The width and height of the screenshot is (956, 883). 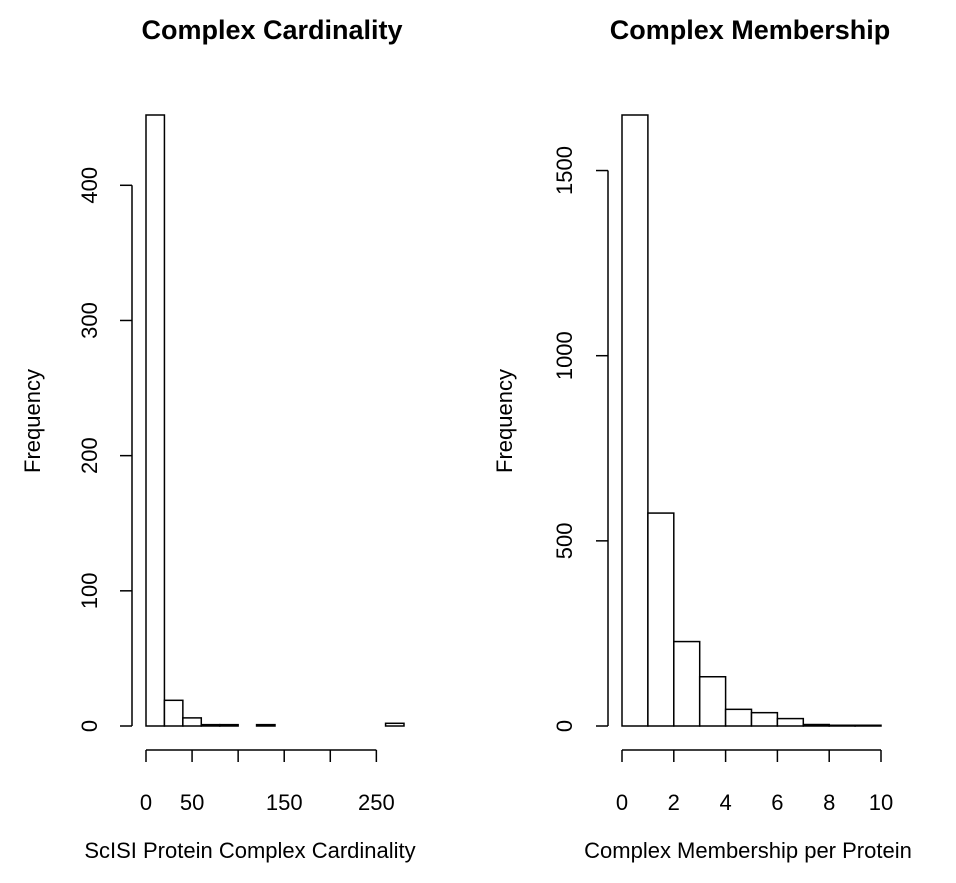 I want to click on x-tick-label: 150, so click(x=284, y=802).